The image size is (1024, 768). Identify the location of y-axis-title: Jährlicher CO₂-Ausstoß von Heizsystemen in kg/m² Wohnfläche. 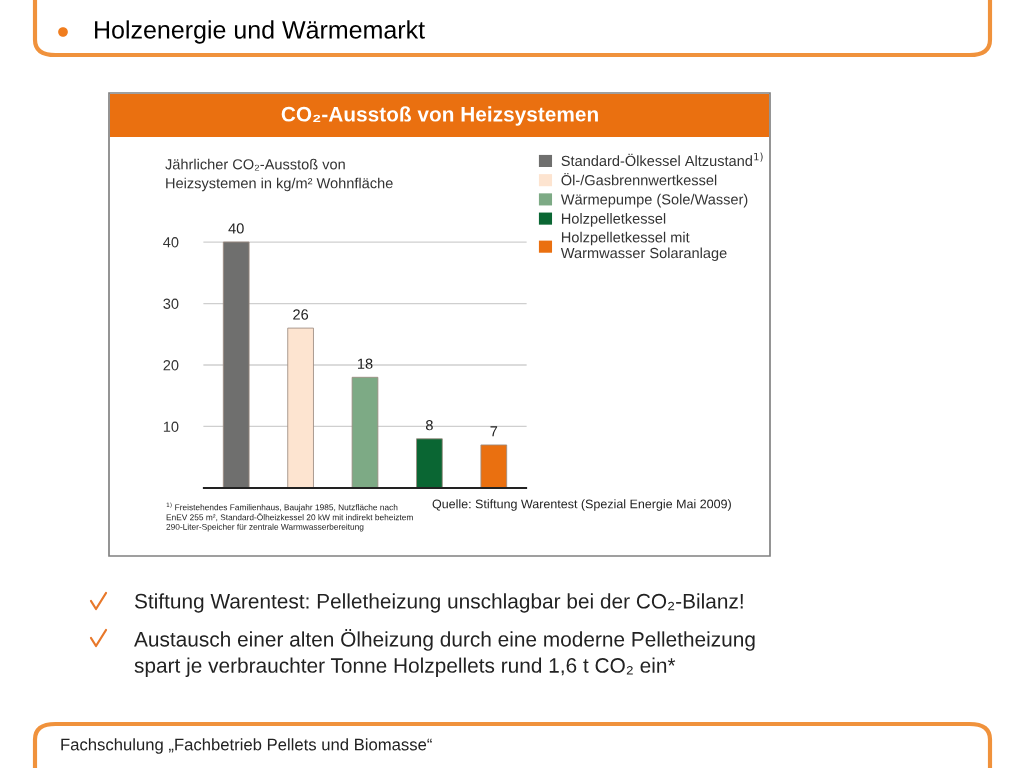
(279, 175).